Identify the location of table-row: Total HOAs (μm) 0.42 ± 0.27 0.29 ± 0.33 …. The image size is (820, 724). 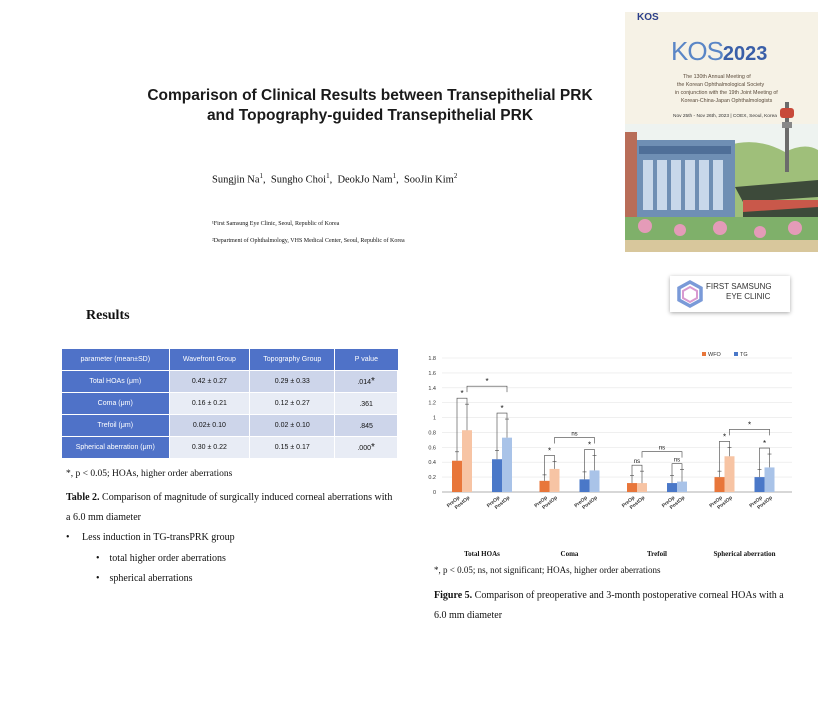
(230, 381).